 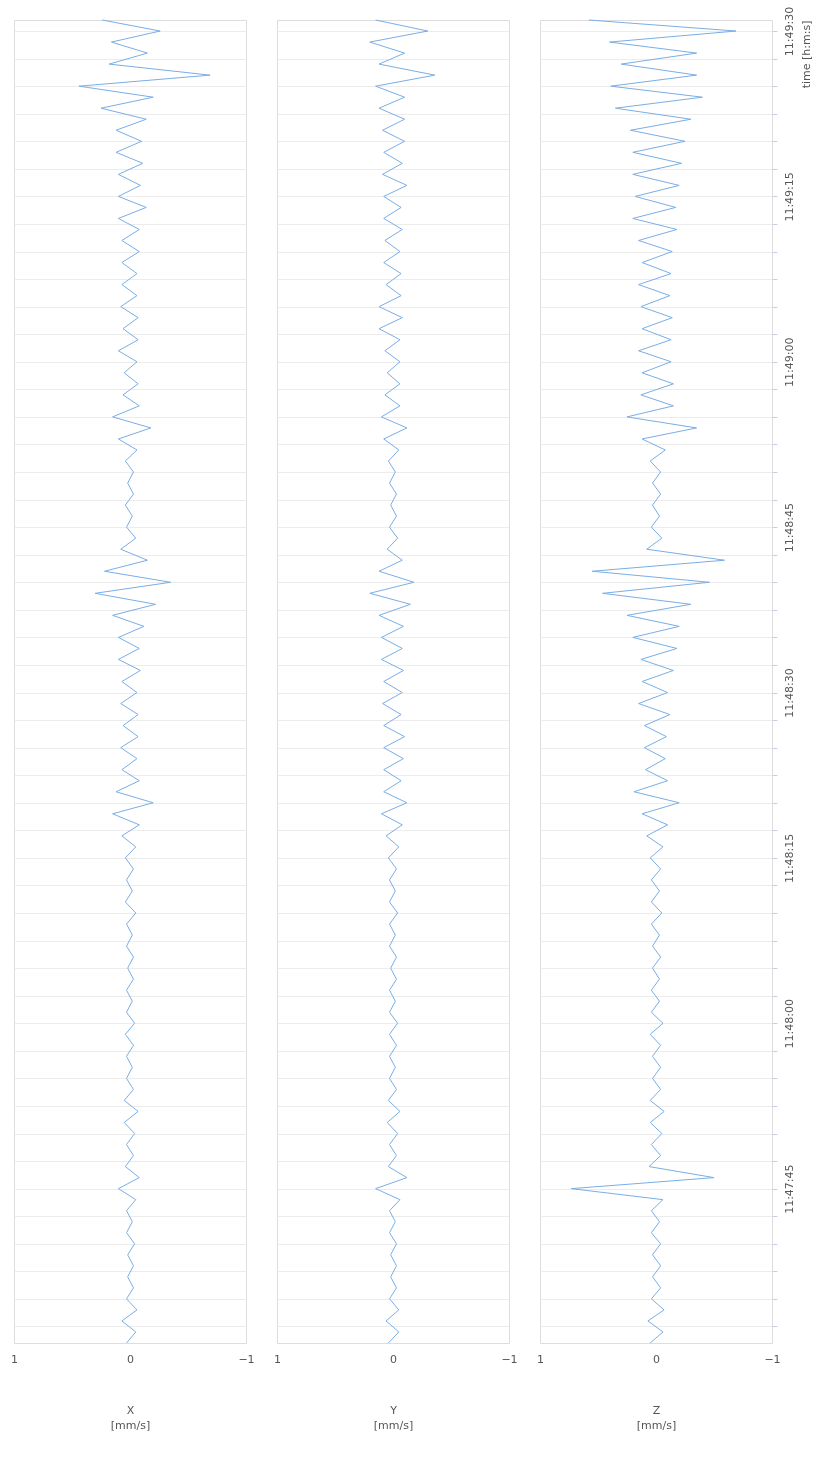 I want to click on y-tick-label: 11:49:00, so click(x=789, y=362).